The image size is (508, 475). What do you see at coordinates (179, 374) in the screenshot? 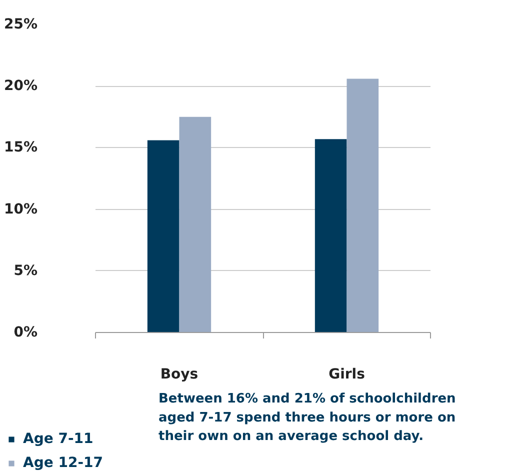
I see `x-tick-label: Boys` at bounding box center [179, 374].